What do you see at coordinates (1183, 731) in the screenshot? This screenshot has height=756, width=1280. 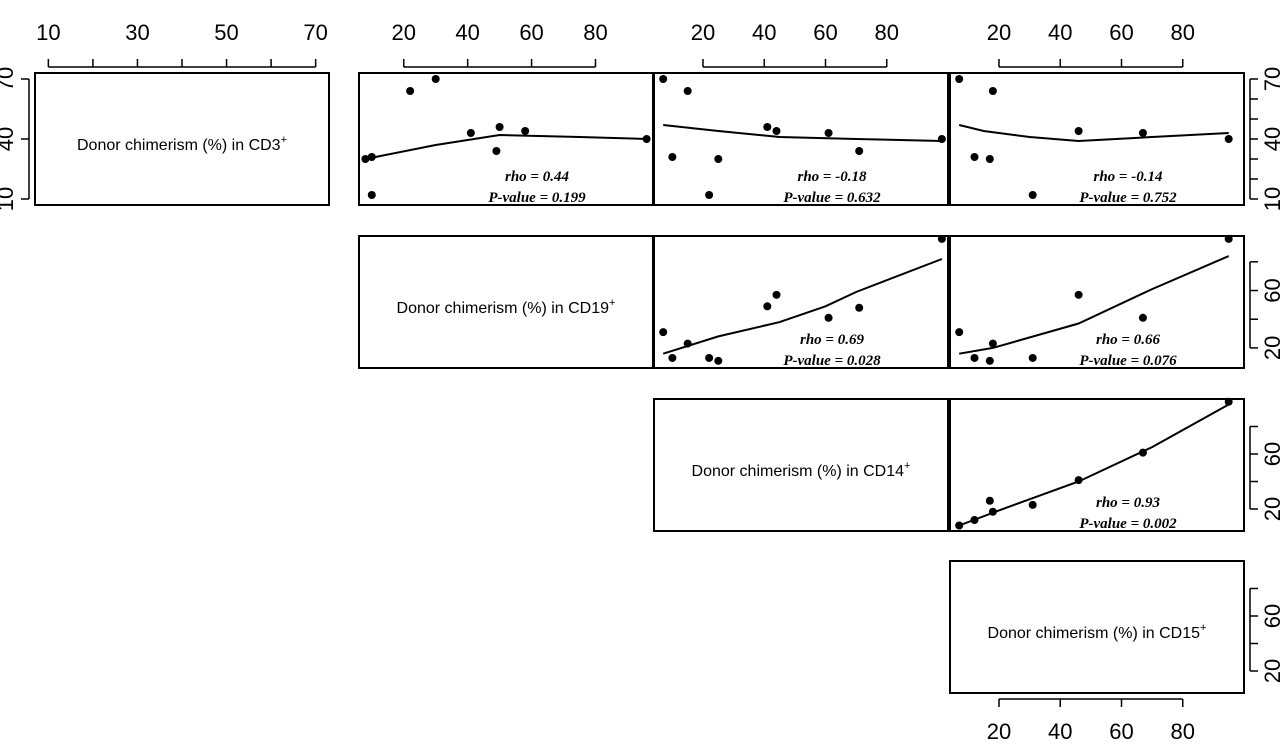 I see `bottom-axis-label-3-80: 80` at bounding box center [1183, 731].